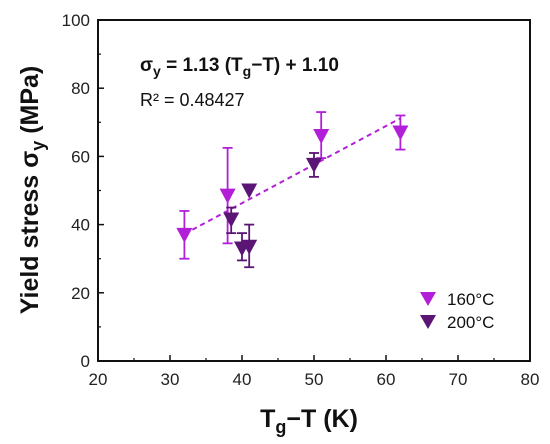 This screenshot has height=444, width=550. I want to click on legend: 160°C 200°C, so click(457, 311).